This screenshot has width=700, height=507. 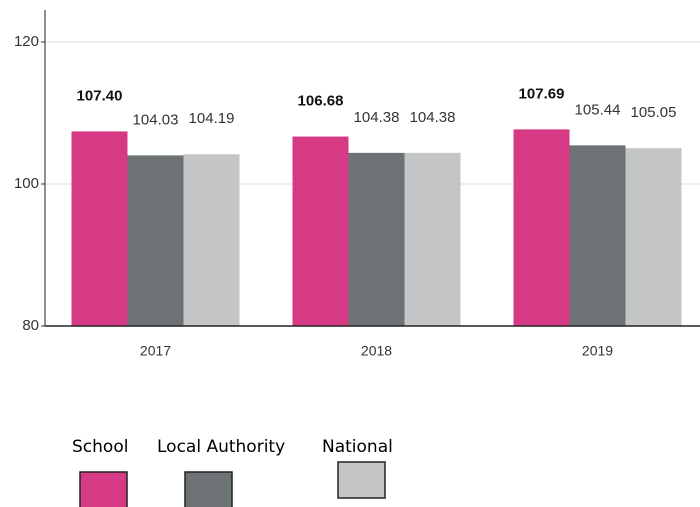 What do you see at coordinates (26, 41) in the screenshot?
I see `y-tick-label: 120` at bounding box center [26, 41].